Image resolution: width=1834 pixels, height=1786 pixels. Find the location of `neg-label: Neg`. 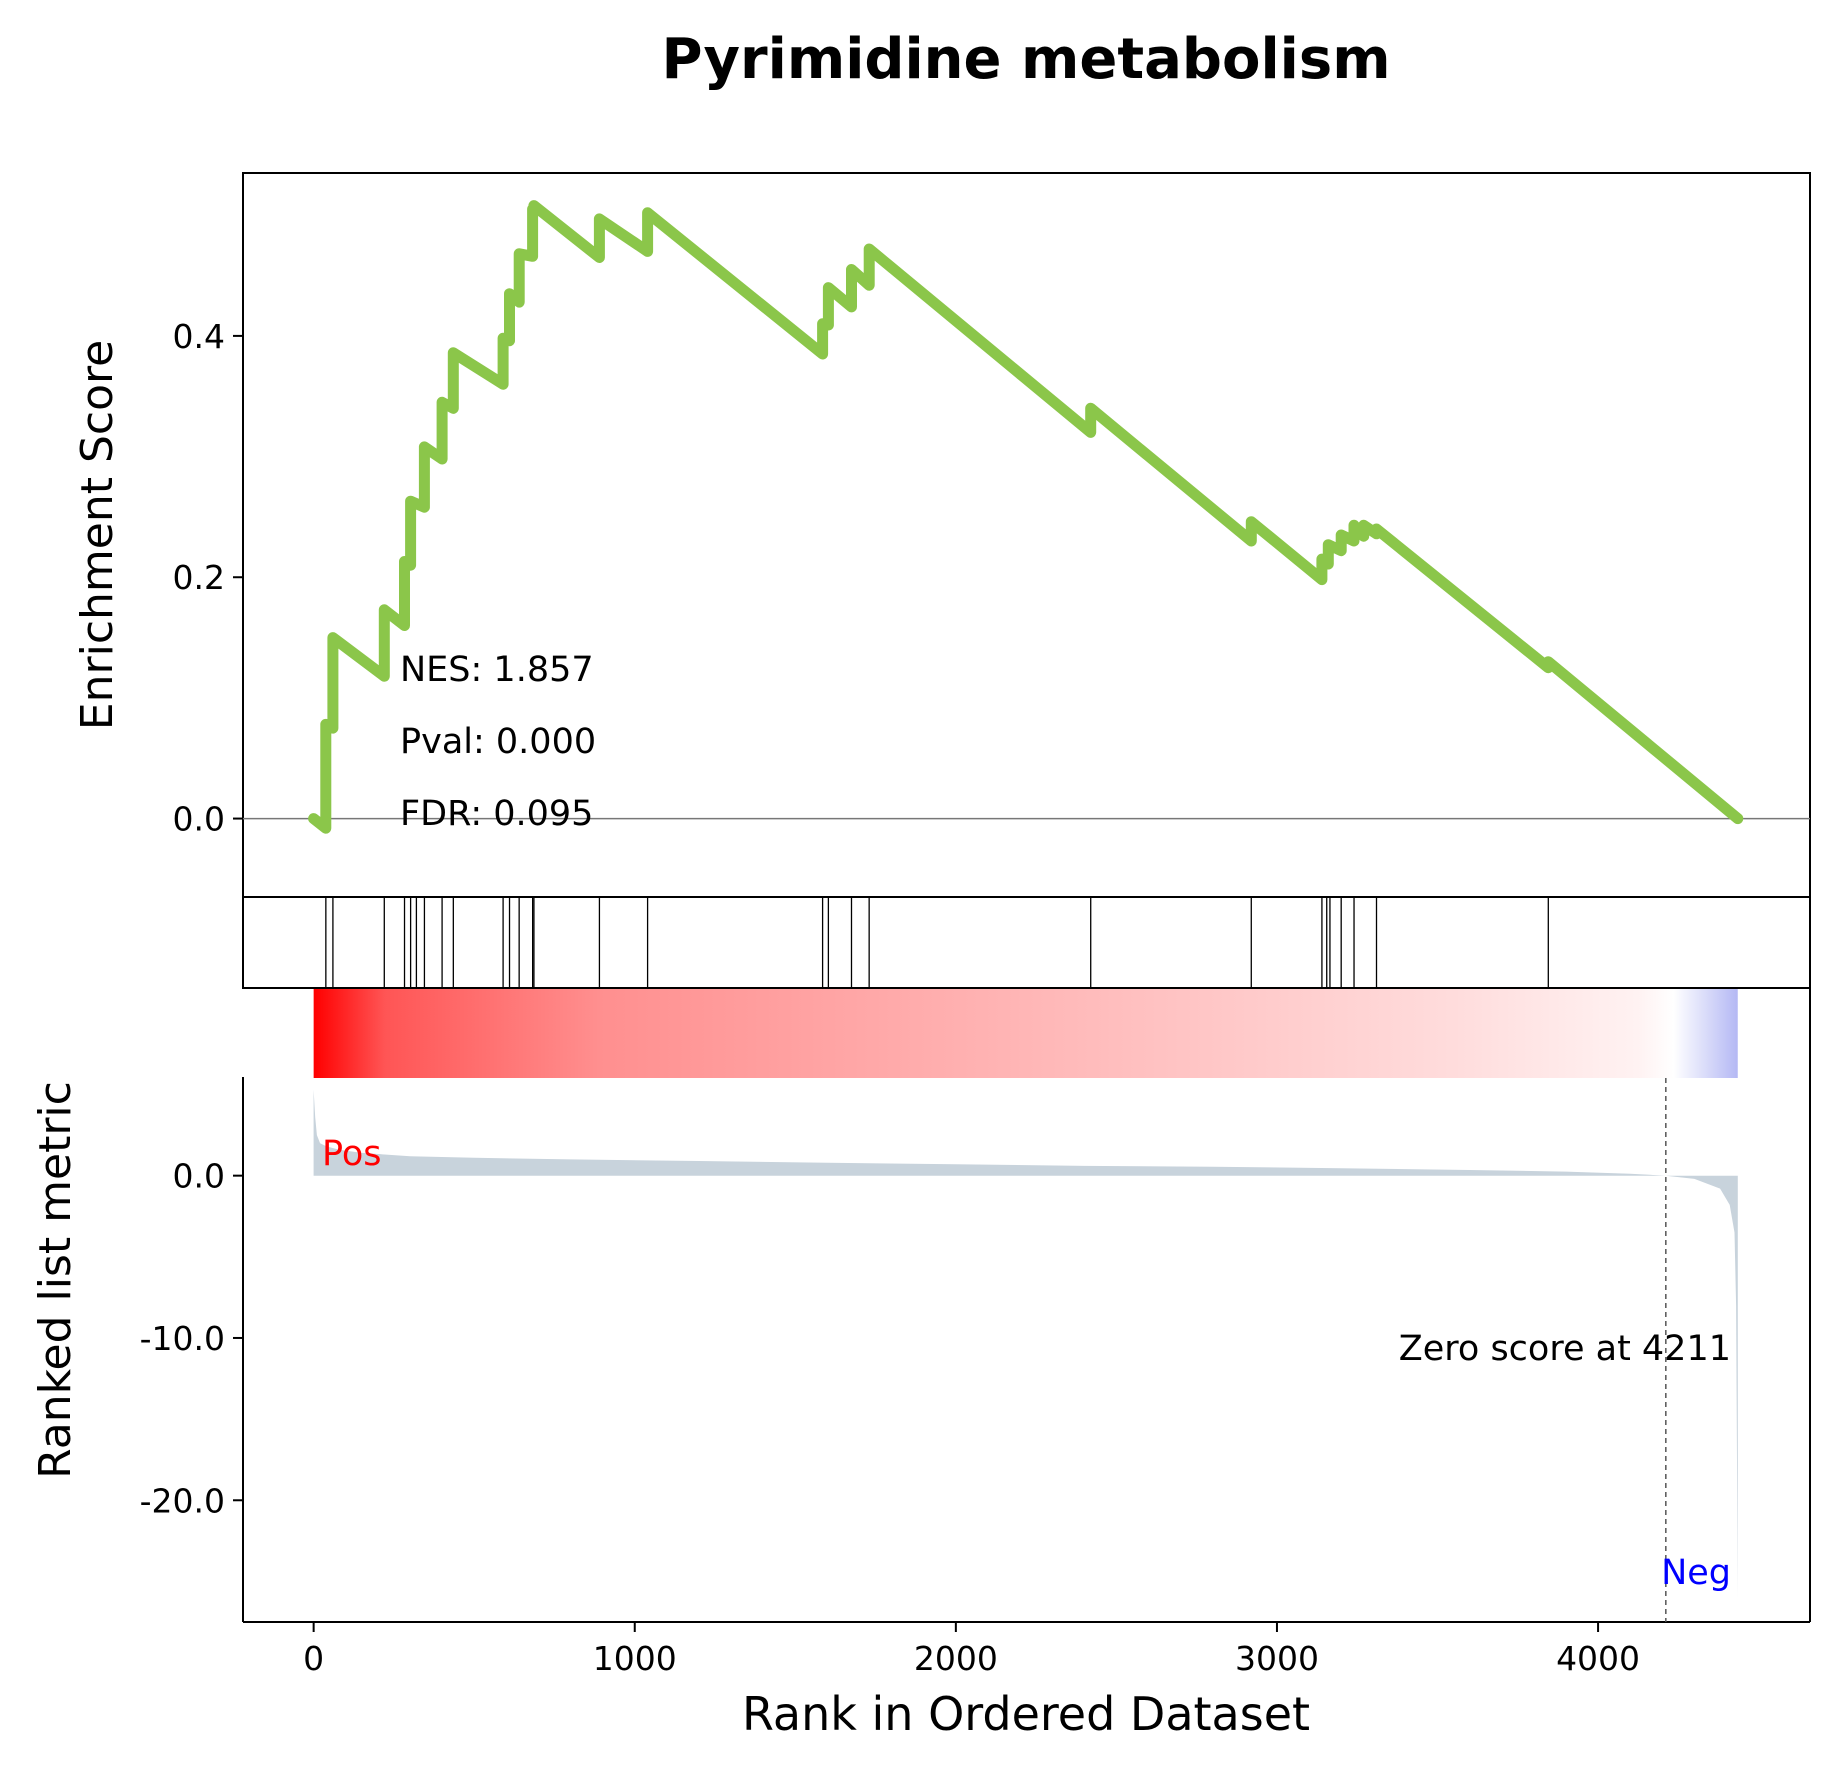

neg-label: Neg is located at coordinates (1696, 1573).